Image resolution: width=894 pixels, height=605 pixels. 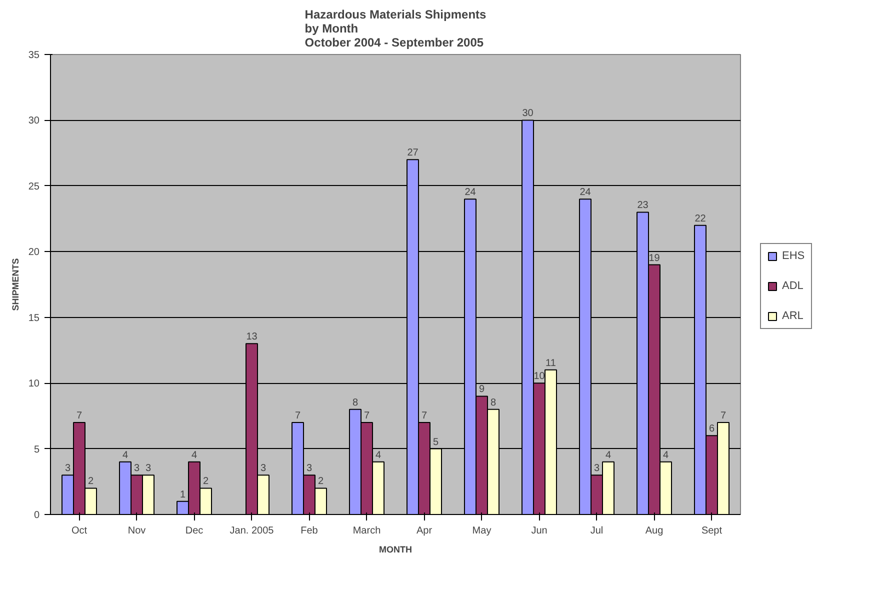 I want to click on data-label: 22, so click(x=700, y=218).